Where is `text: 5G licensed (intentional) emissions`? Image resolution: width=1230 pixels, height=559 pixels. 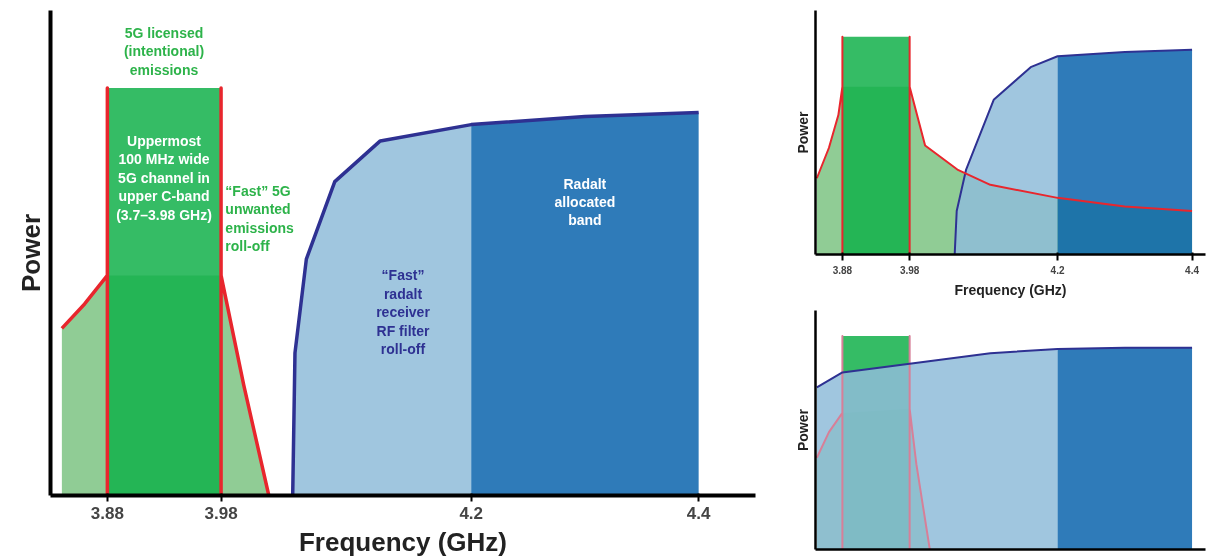 text: 5G licensed (intentional) emissions is located at coordinates (164, 51).